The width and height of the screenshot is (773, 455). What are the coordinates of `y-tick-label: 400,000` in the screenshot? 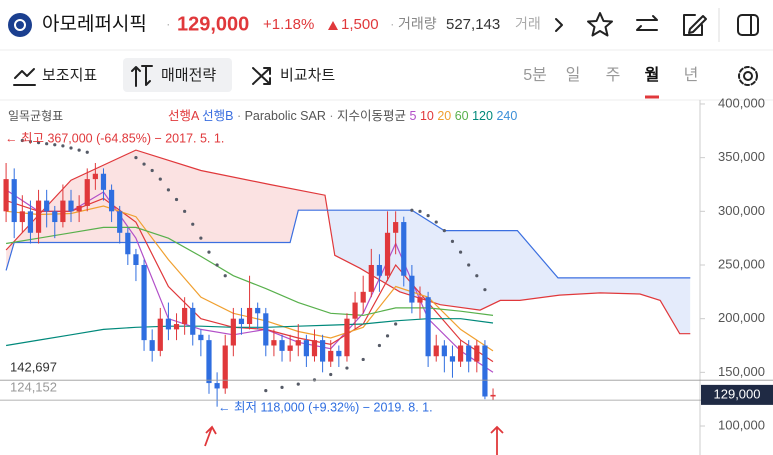 It's located at (741, 102).